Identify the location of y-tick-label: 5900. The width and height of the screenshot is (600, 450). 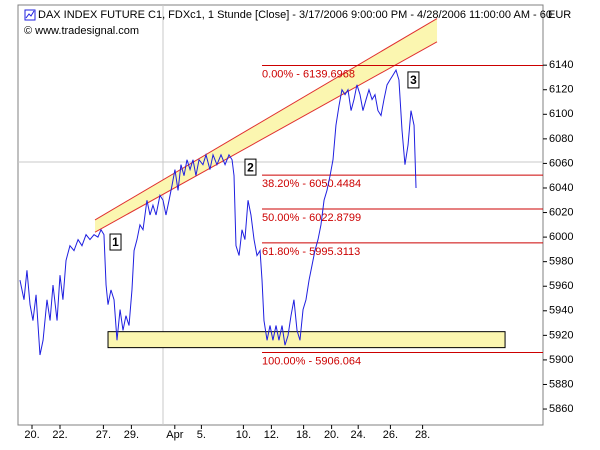
(561, 360).